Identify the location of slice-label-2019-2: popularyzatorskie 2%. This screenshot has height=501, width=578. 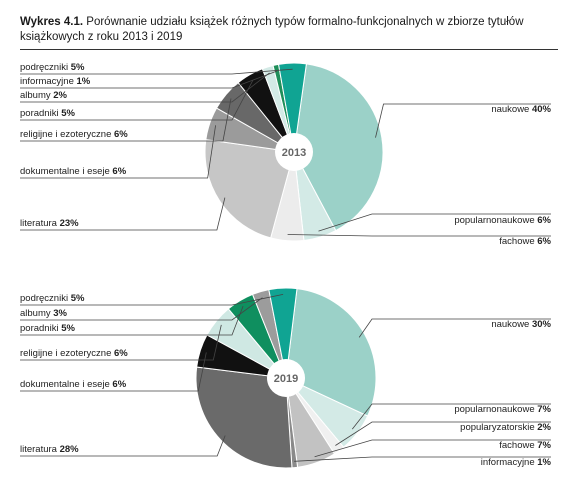
(505, 427).